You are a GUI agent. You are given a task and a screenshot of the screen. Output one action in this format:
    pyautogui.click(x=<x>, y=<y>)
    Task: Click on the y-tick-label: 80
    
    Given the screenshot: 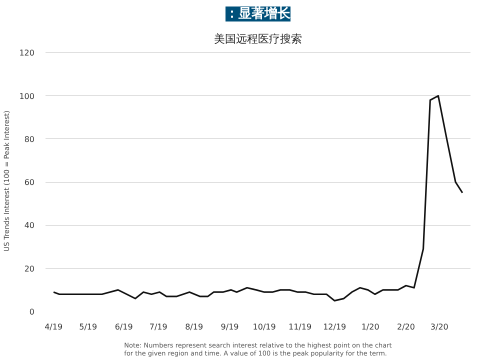 What is the action you would take?
    pyautogui.click(x=29, y=139)
    